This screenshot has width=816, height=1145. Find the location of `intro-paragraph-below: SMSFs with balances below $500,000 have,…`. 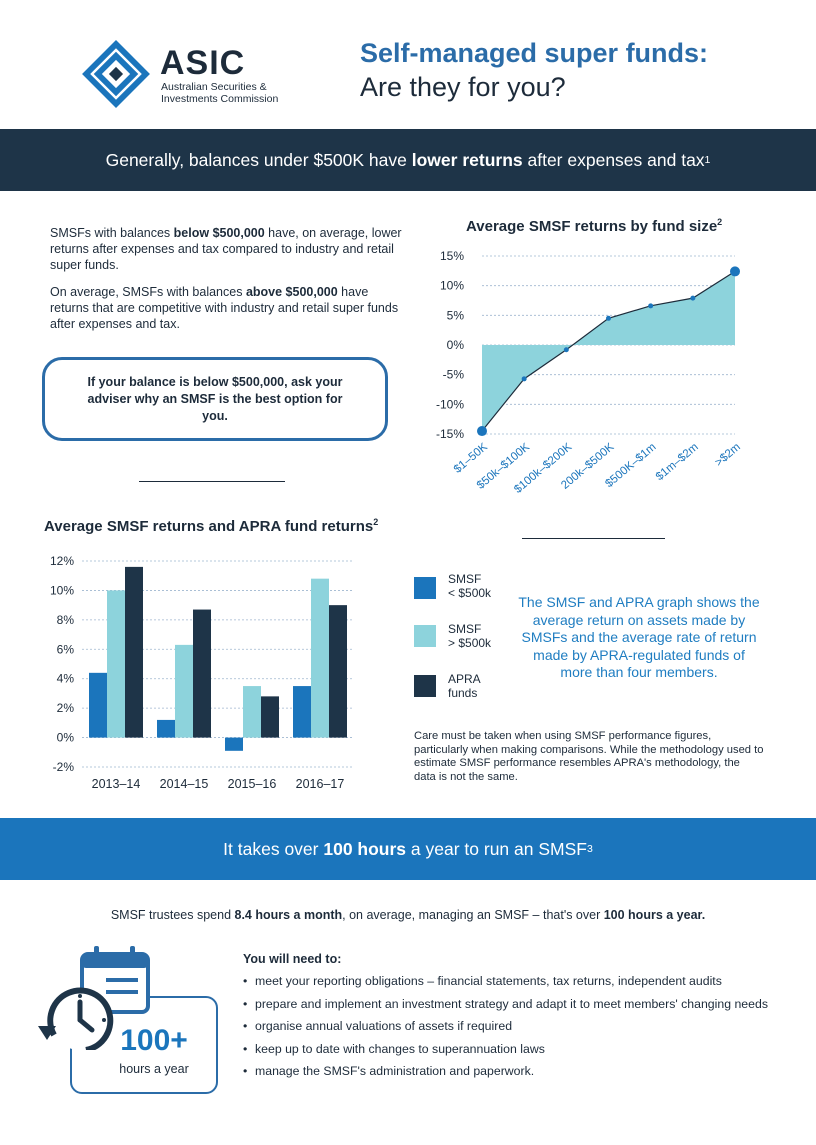

intro-paragraph-below: SMSFs with balances below $500,000 have,… is located at coordinates (226, 249).